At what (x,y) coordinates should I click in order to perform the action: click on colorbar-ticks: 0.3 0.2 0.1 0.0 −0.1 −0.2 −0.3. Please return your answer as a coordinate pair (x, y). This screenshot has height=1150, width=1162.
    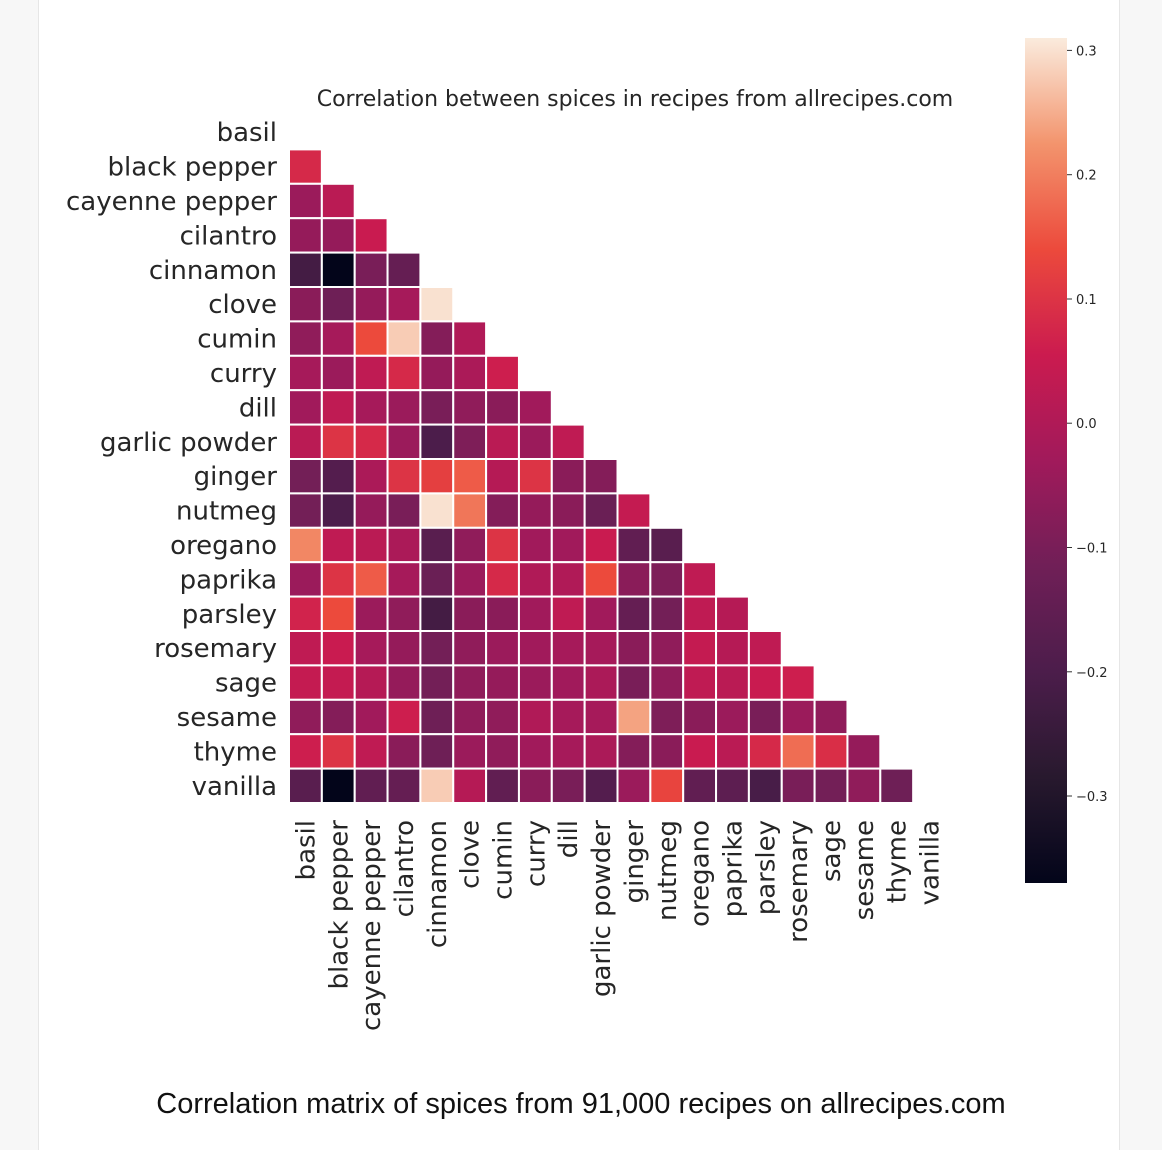
    Looking at the image, I should click on (1087, 424).